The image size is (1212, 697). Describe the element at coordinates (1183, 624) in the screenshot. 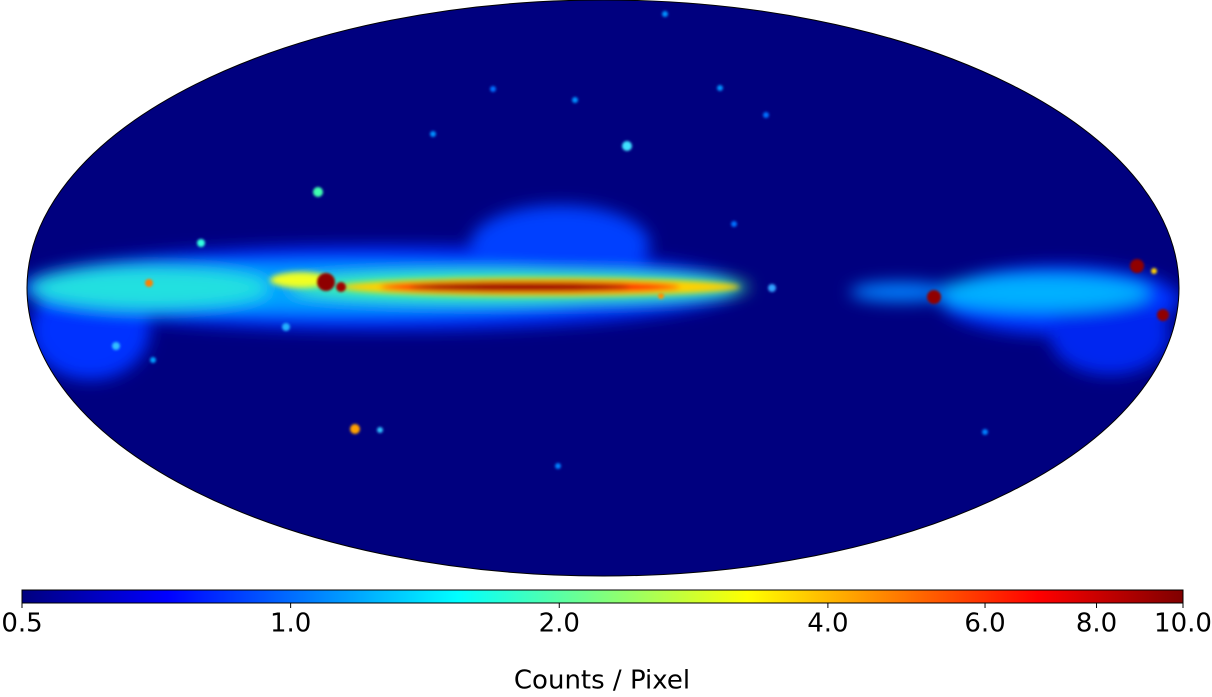

I see `colorbar-tick-label: 10.0` at that location.